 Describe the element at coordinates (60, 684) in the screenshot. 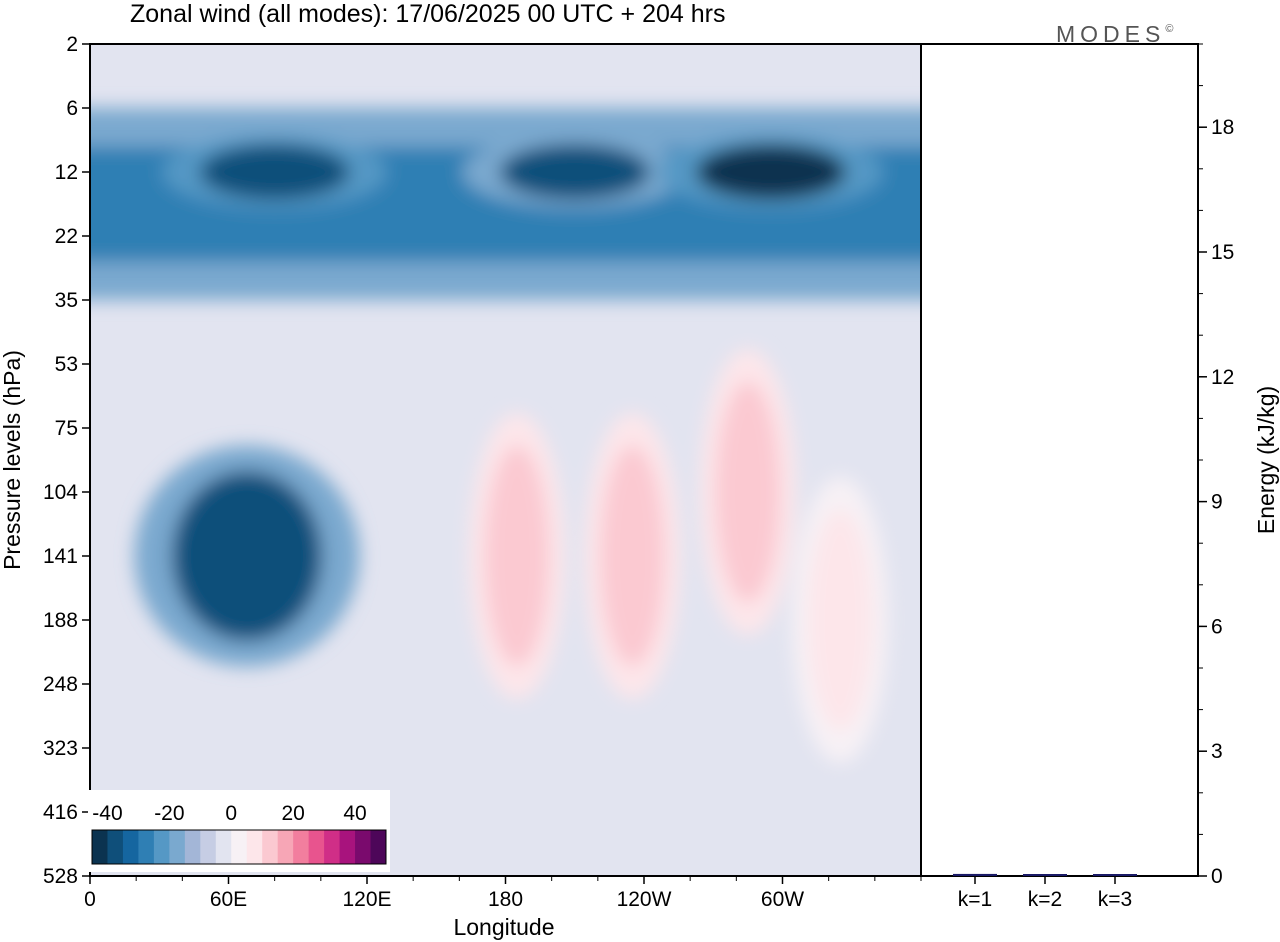

I see `y-tick-label: 248` at that location.